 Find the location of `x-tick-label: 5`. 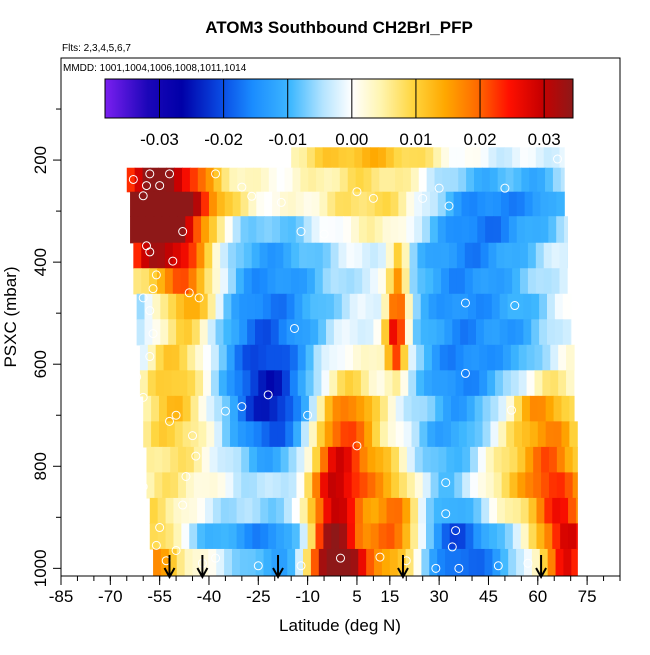

x-tick-label: 5 is located at coordinates (356, 596).